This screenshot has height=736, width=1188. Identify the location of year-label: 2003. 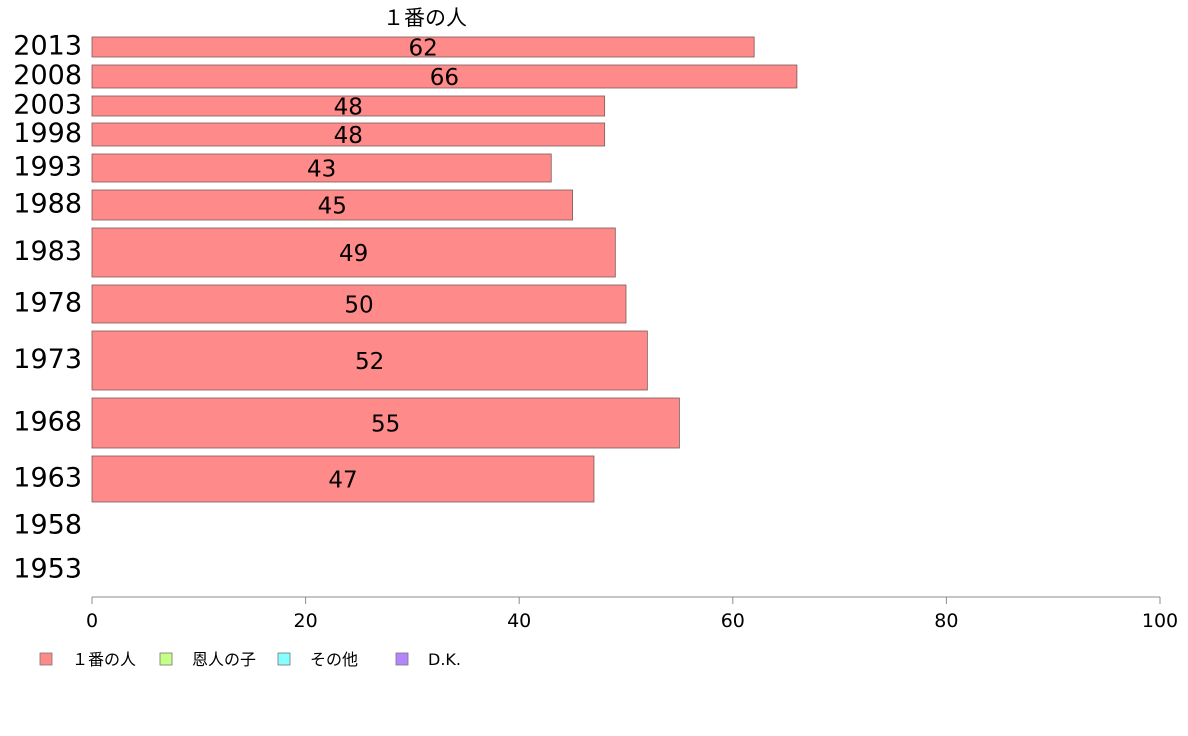
(47, 105).